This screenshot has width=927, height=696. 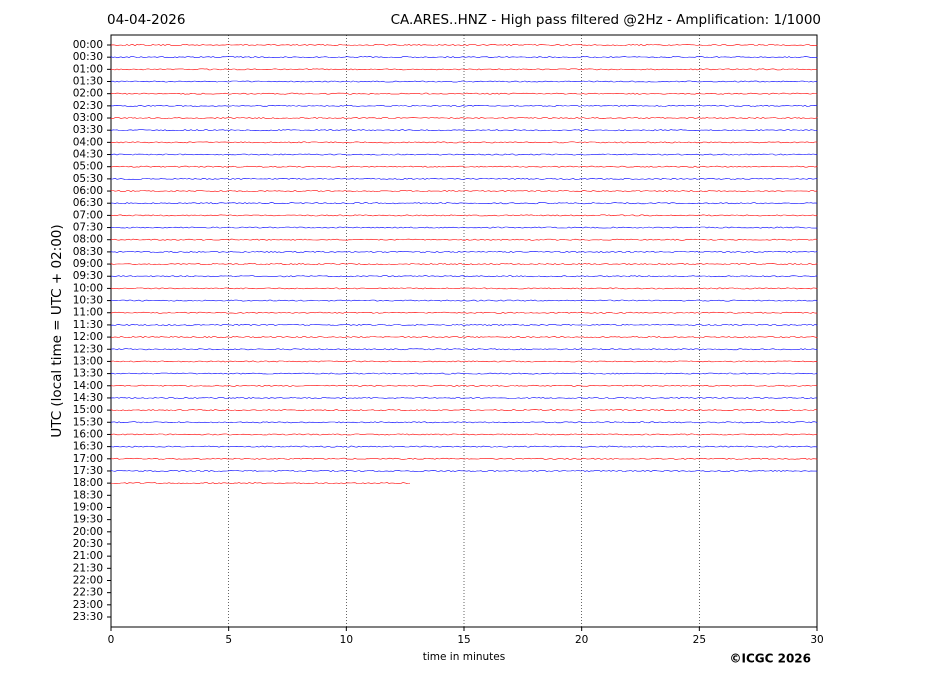 What do you see at coordinates (88, 240) in the screenshot?
I see `y-tick-label: 08:00` at bounding box center [88, 240].